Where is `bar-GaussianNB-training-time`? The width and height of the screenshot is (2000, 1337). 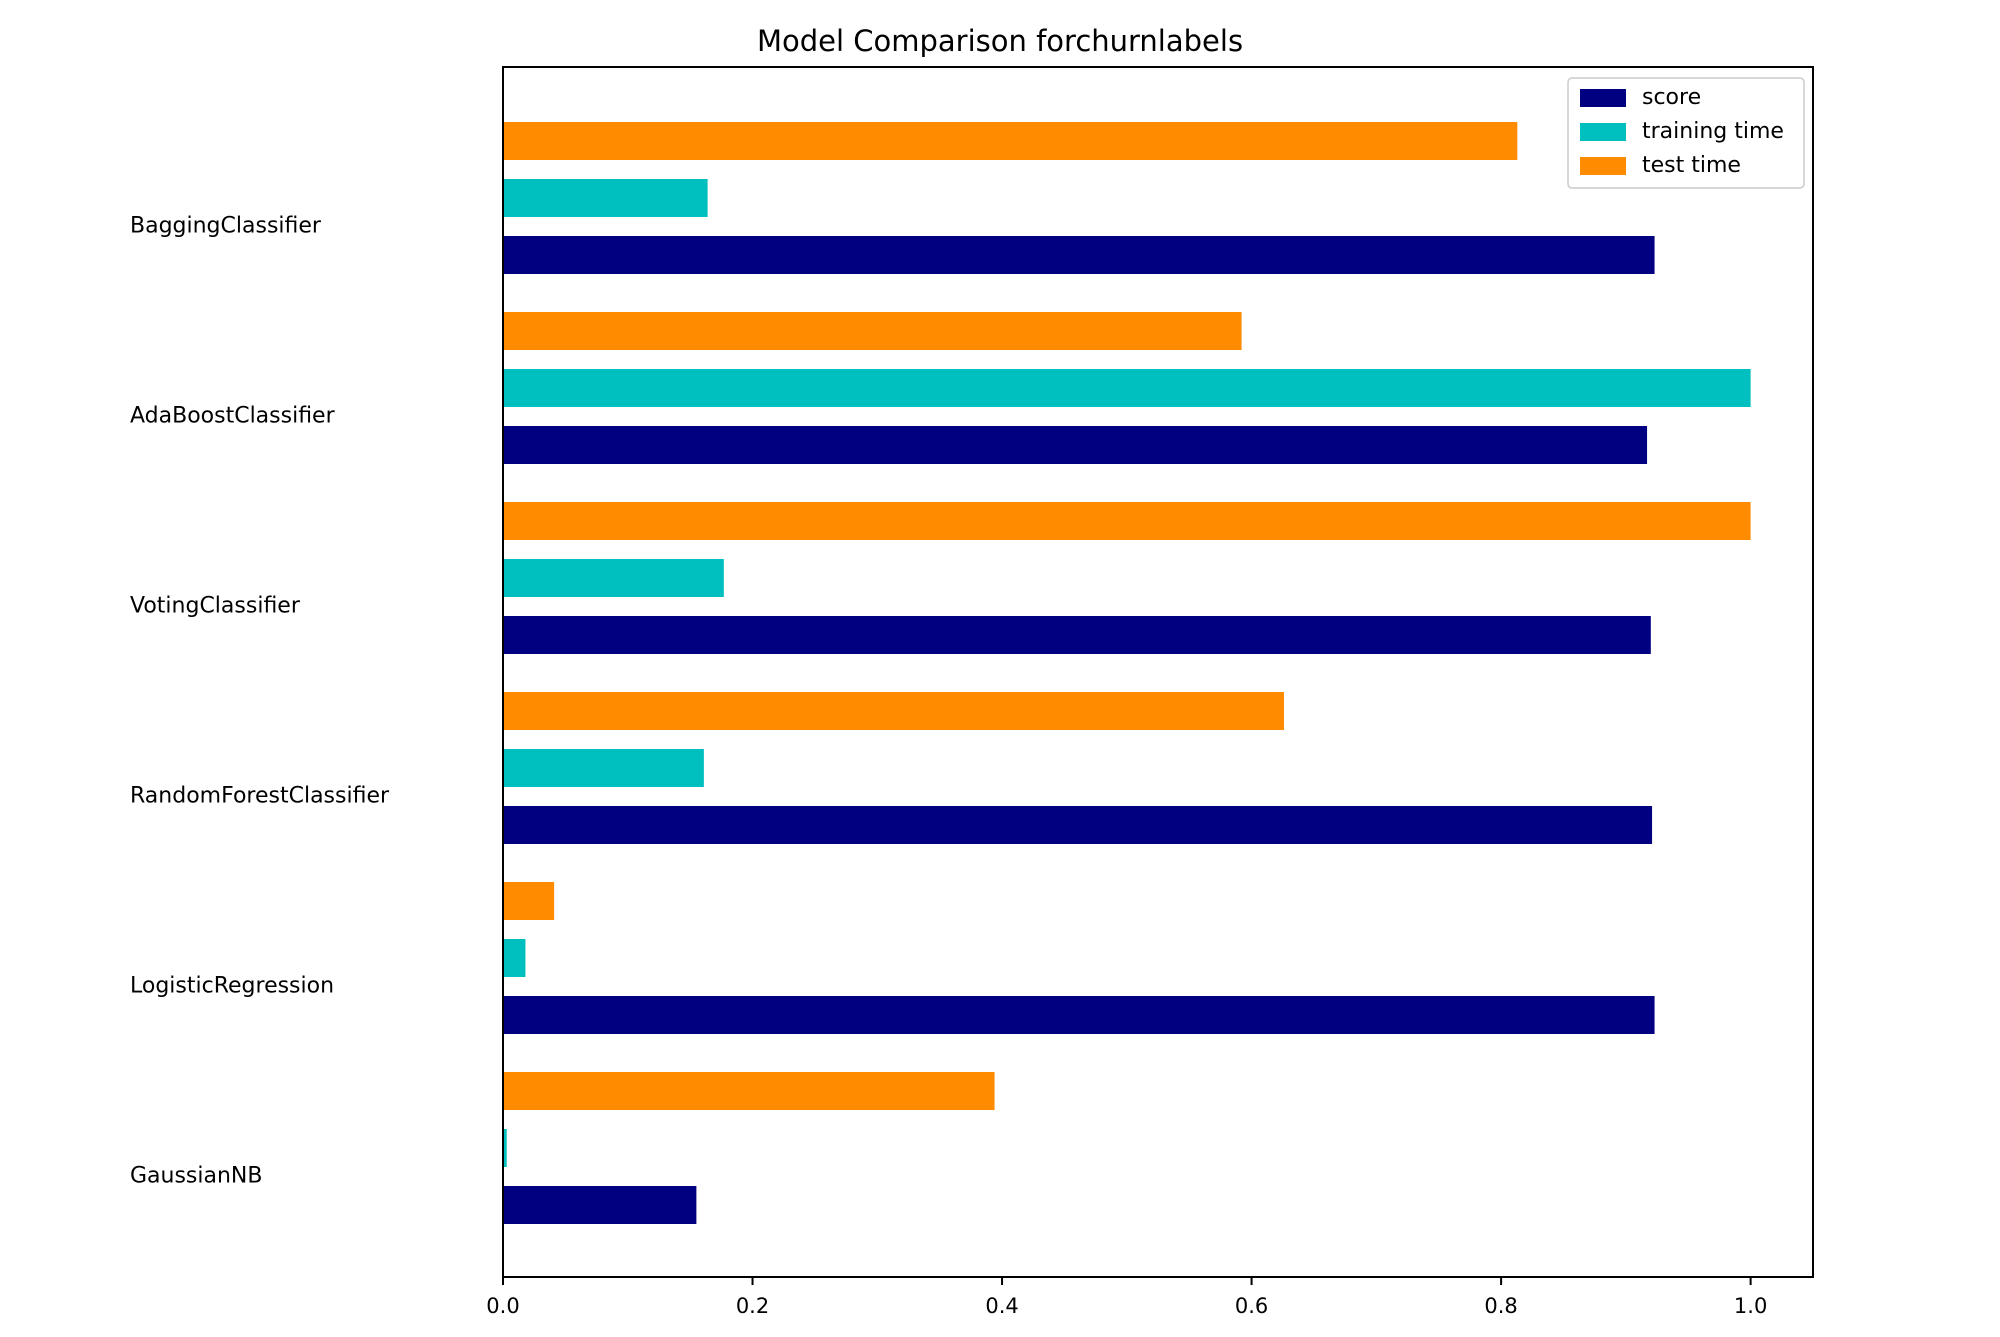 bar-GaussianNB-training-time is located at coordinates (505, 1148).